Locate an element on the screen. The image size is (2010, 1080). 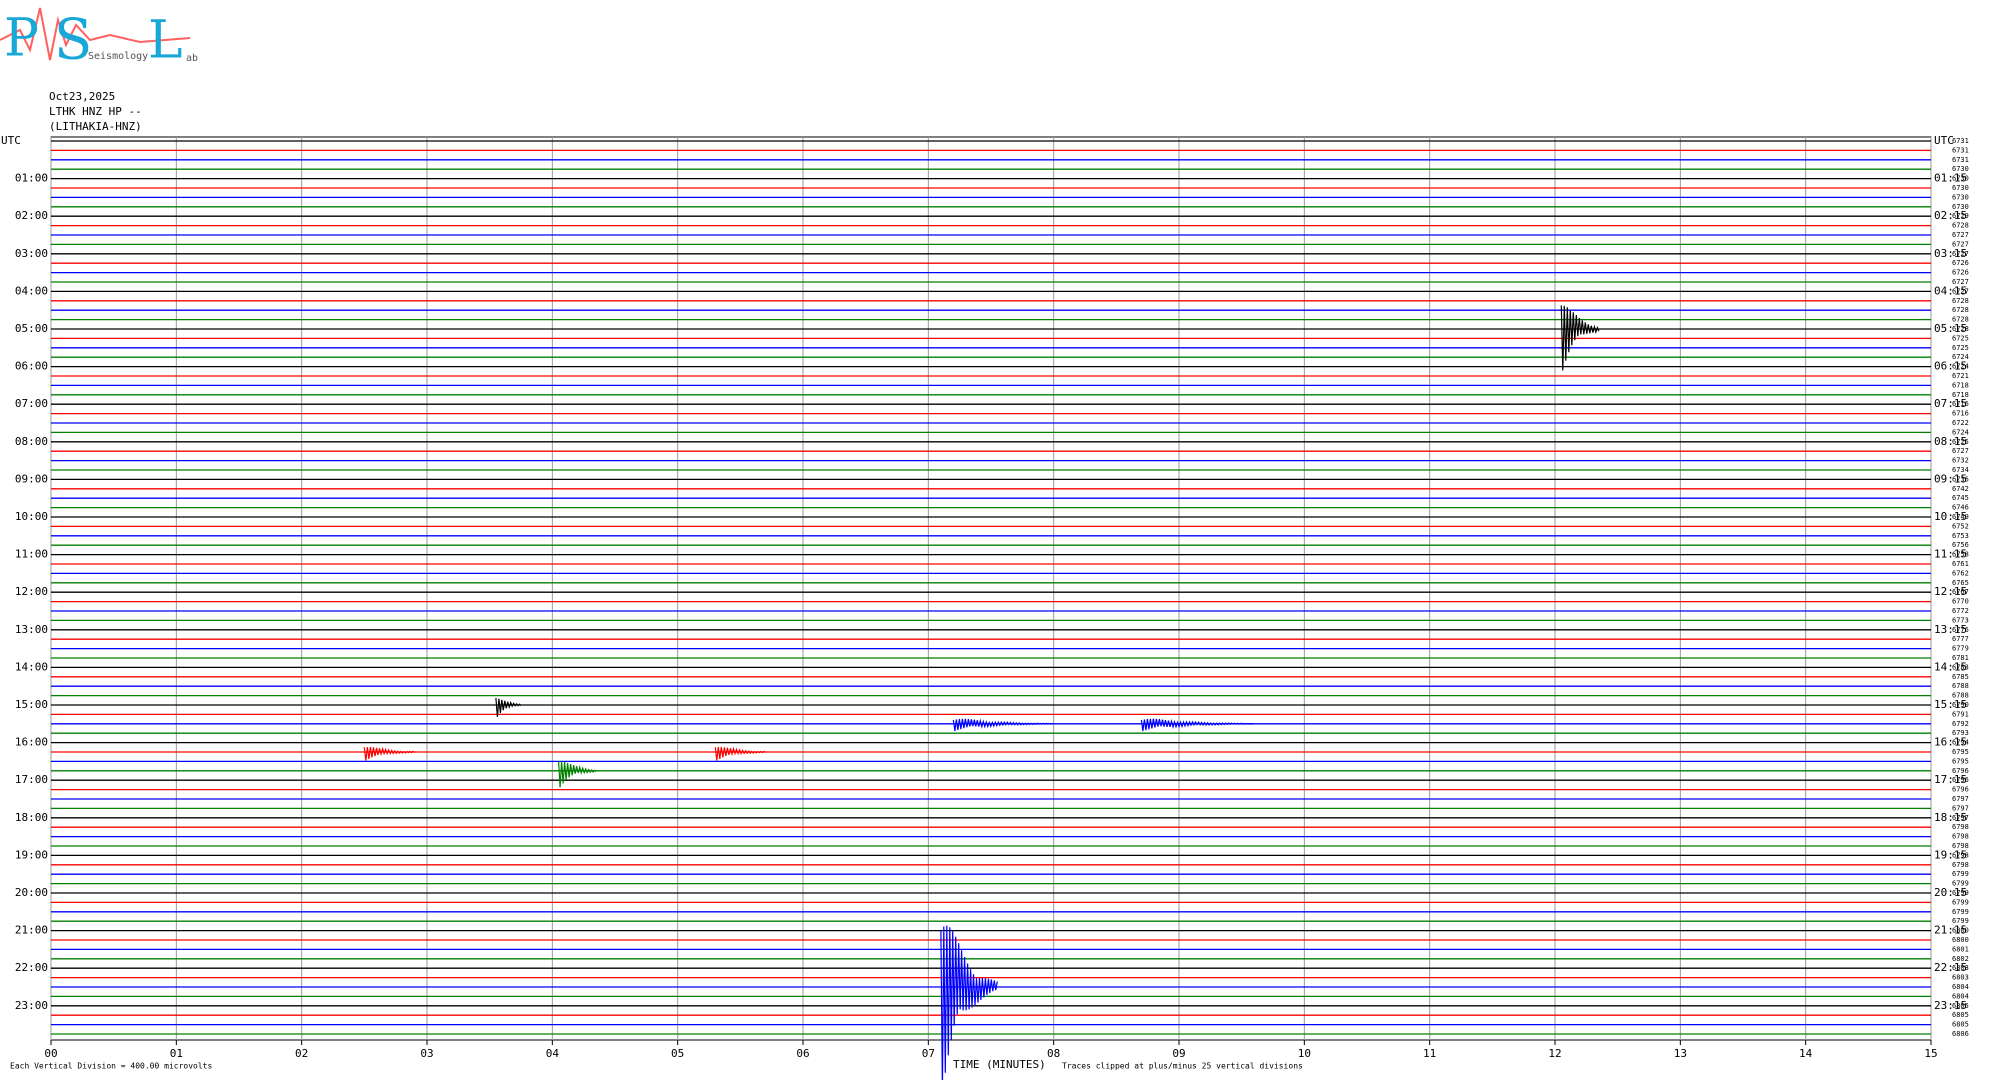
x-tick-label: 06 is located at coordinates (802, 1053).